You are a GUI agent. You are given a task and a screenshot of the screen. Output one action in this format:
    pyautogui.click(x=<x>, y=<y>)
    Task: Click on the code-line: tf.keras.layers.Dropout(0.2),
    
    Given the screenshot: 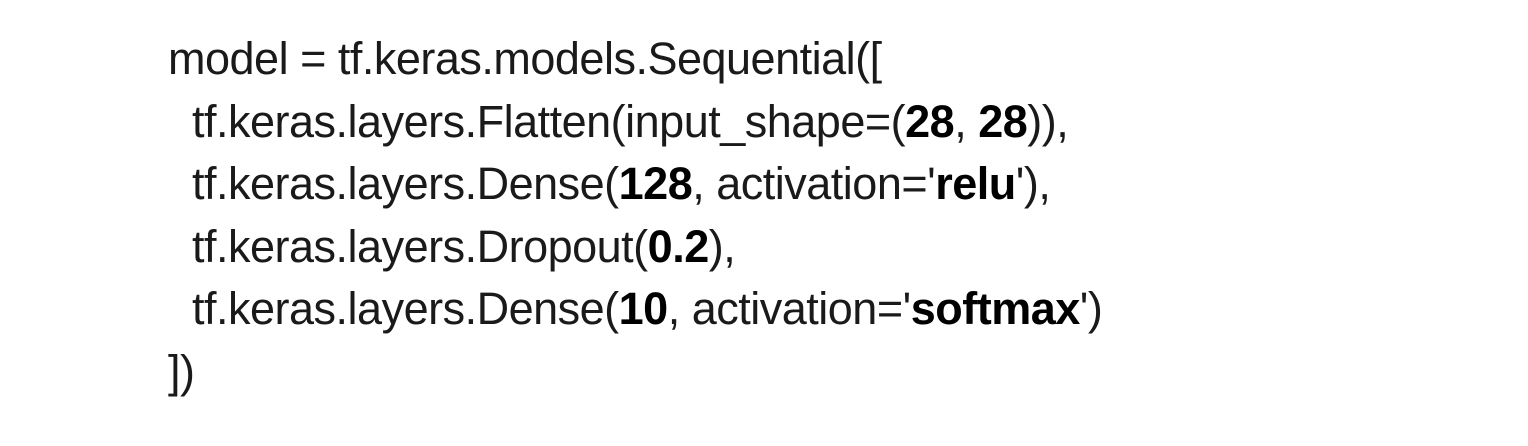 What is the action you would take?
    pyautogui.click(x=635, y=247)
    